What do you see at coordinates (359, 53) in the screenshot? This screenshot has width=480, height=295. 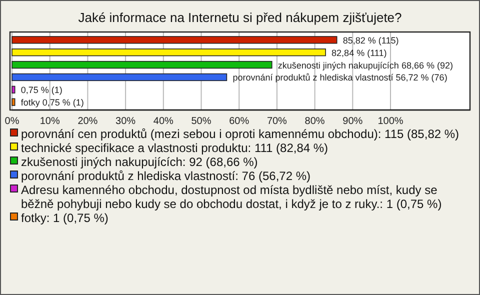 I see `data-label: 82,84 % (111)` at bounding box center [359, 53].